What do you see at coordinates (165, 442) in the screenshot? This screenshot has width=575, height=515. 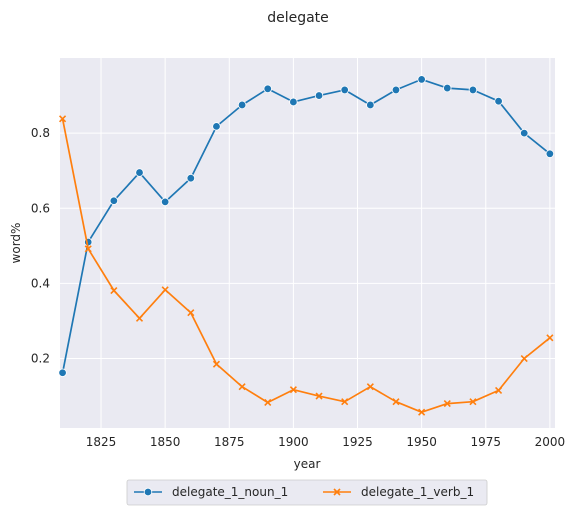 I see `x-tick-label: 1850` at bounding box center [165, 442].